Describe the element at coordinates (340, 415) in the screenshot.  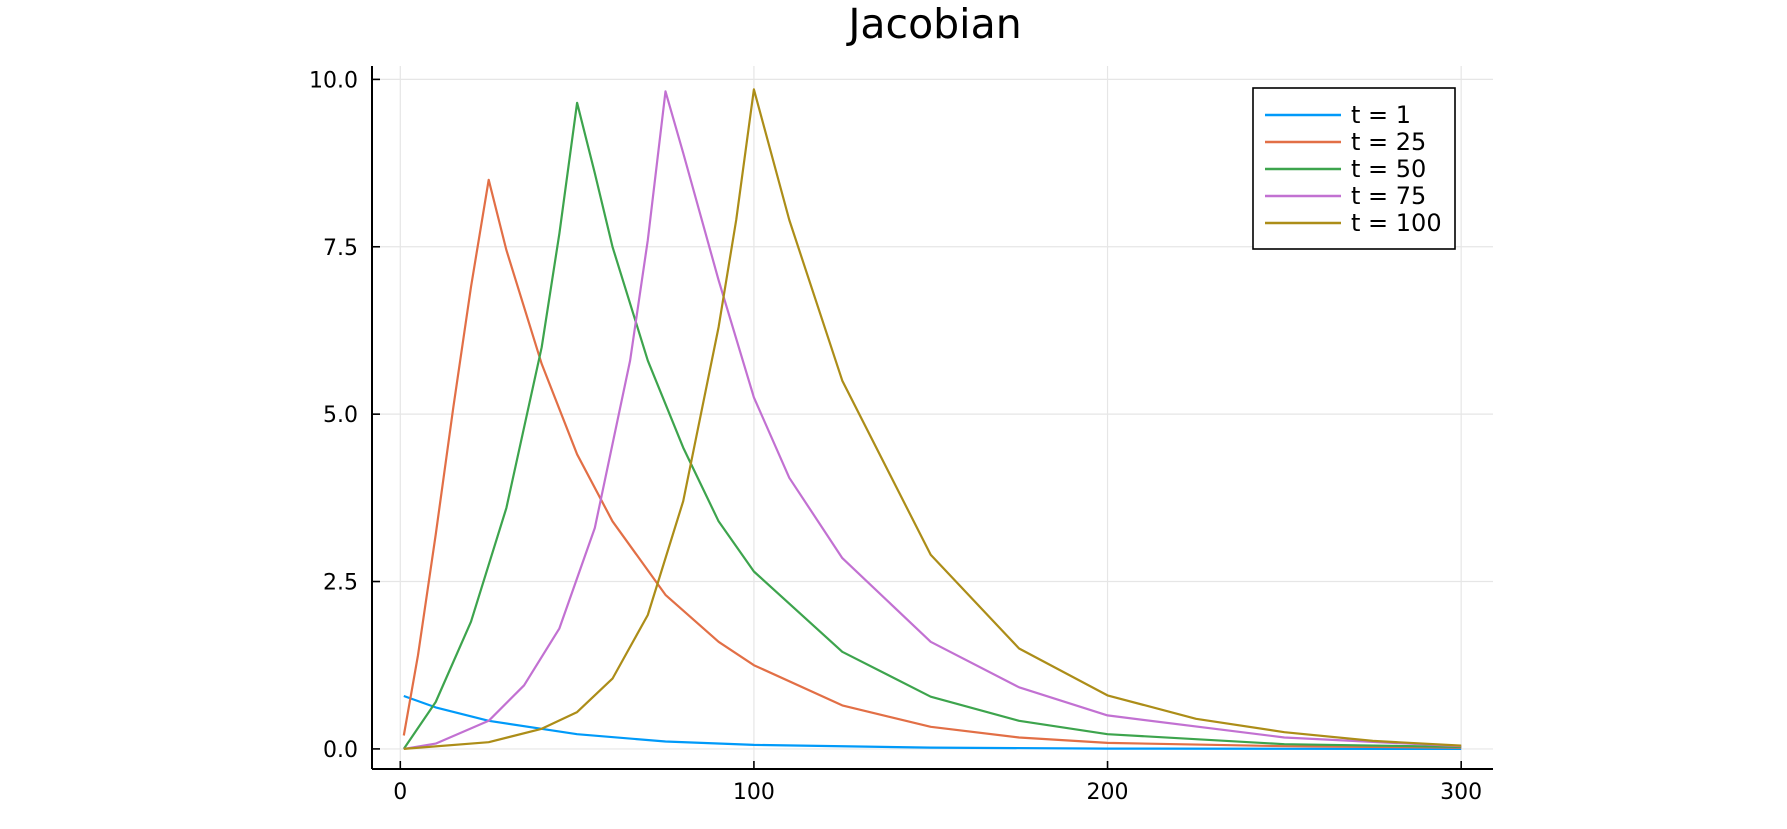
I see `y-tick-label: 5.0` at that location.